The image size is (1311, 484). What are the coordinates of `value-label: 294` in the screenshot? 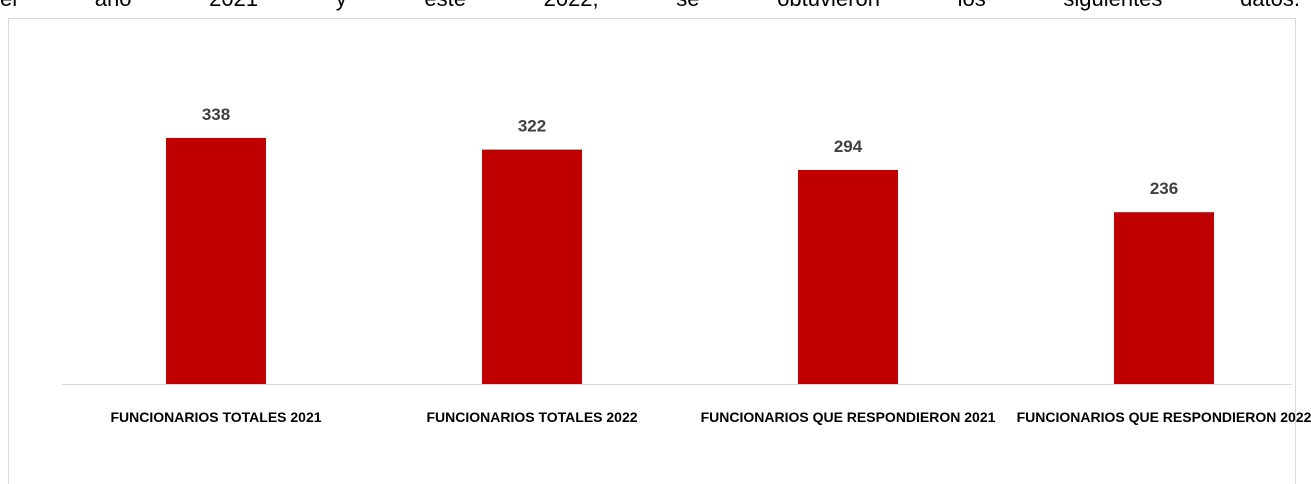 It's located at (848, 146).